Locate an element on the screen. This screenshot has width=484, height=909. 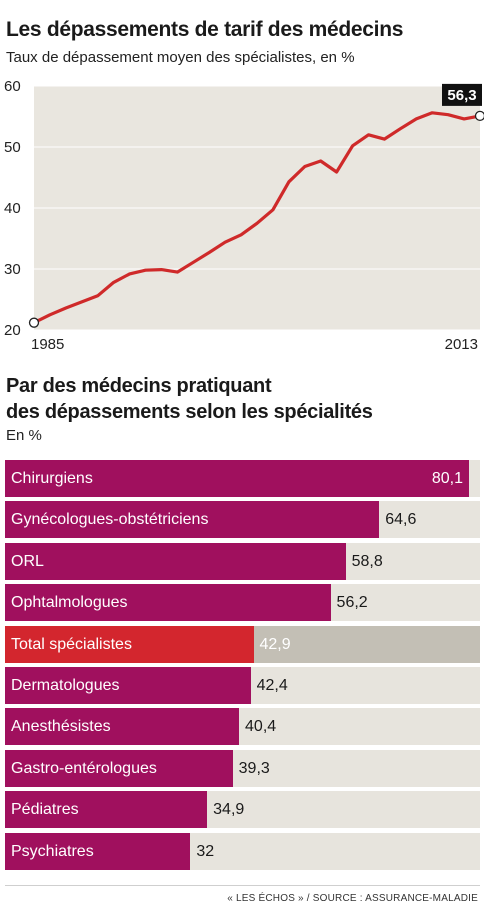
bar-row: Dermatologues 42,4 is located at coordinates (242, 685).